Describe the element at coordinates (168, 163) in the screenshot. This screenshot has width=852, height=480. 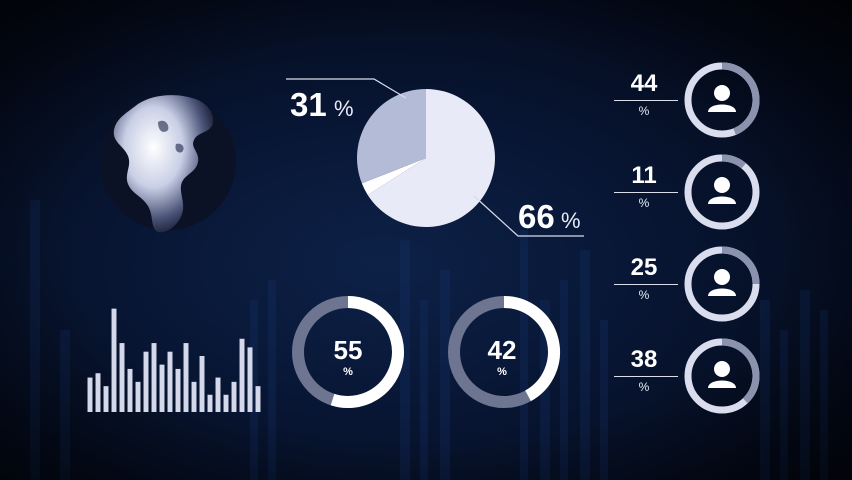
I see `globe-icon` at that location.